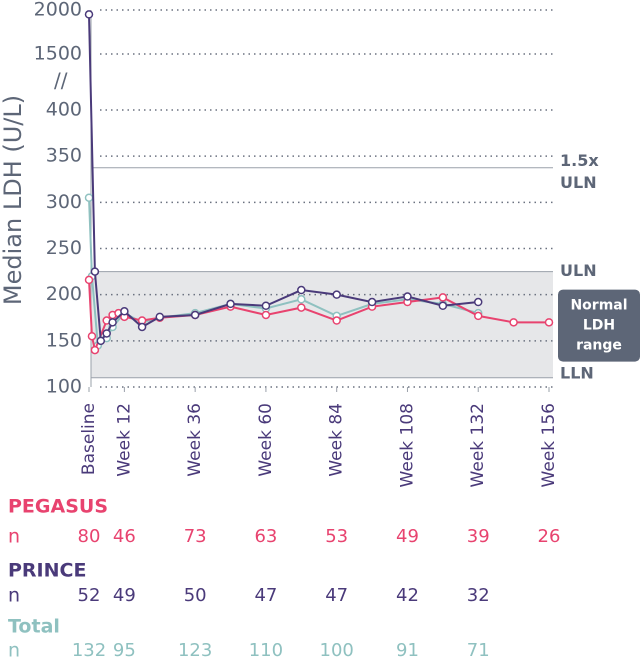  What do you see at coordinates (64, 110) in the screenshot?
I see `y-tick-label: 400` at bounding box center [64, 110].